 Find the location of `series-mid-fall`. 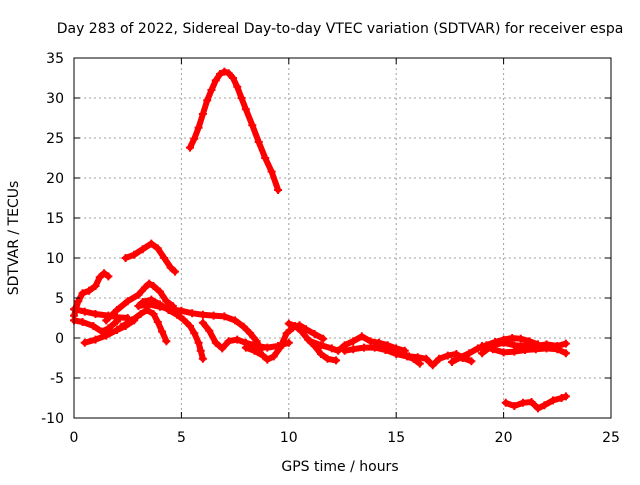

series-mid-fall is located at coordinates (144, 326).